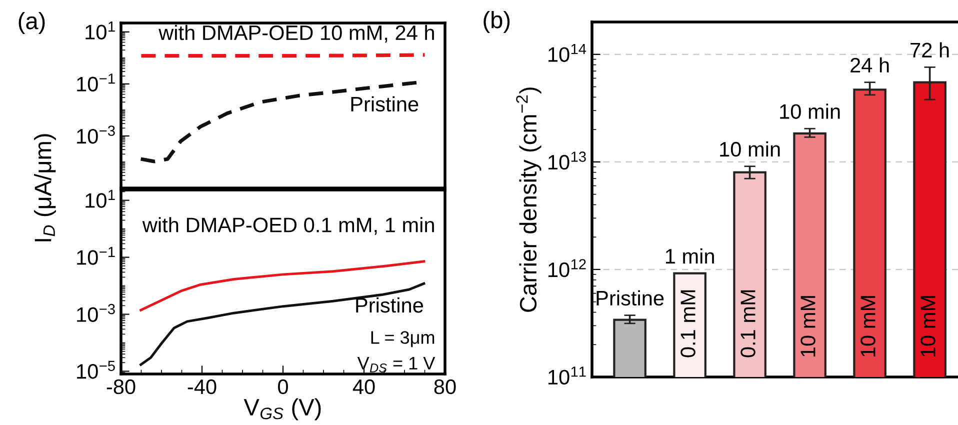  Describe the element at coordinates (121, 386) in the screenshot. I see `x-tick-label: -80` at that location.